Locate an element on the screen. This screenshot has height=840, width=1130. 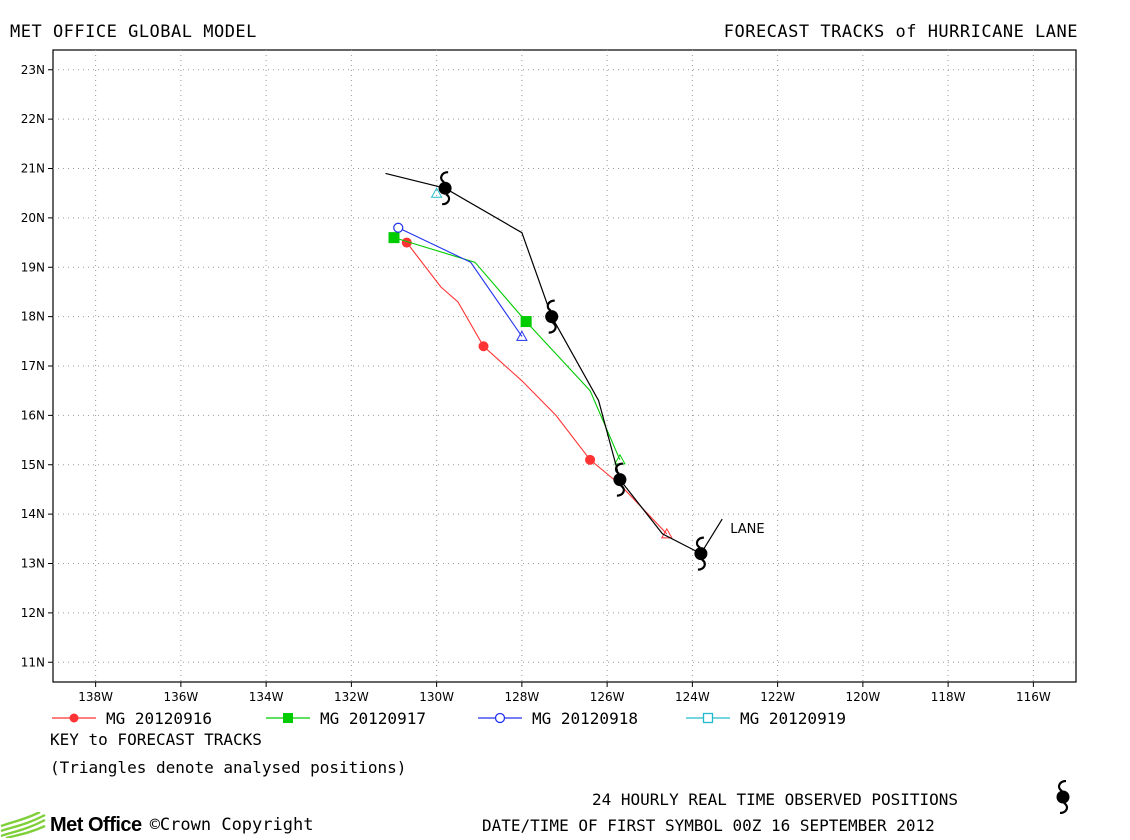
observed-track is located at coordinates (554, 363).